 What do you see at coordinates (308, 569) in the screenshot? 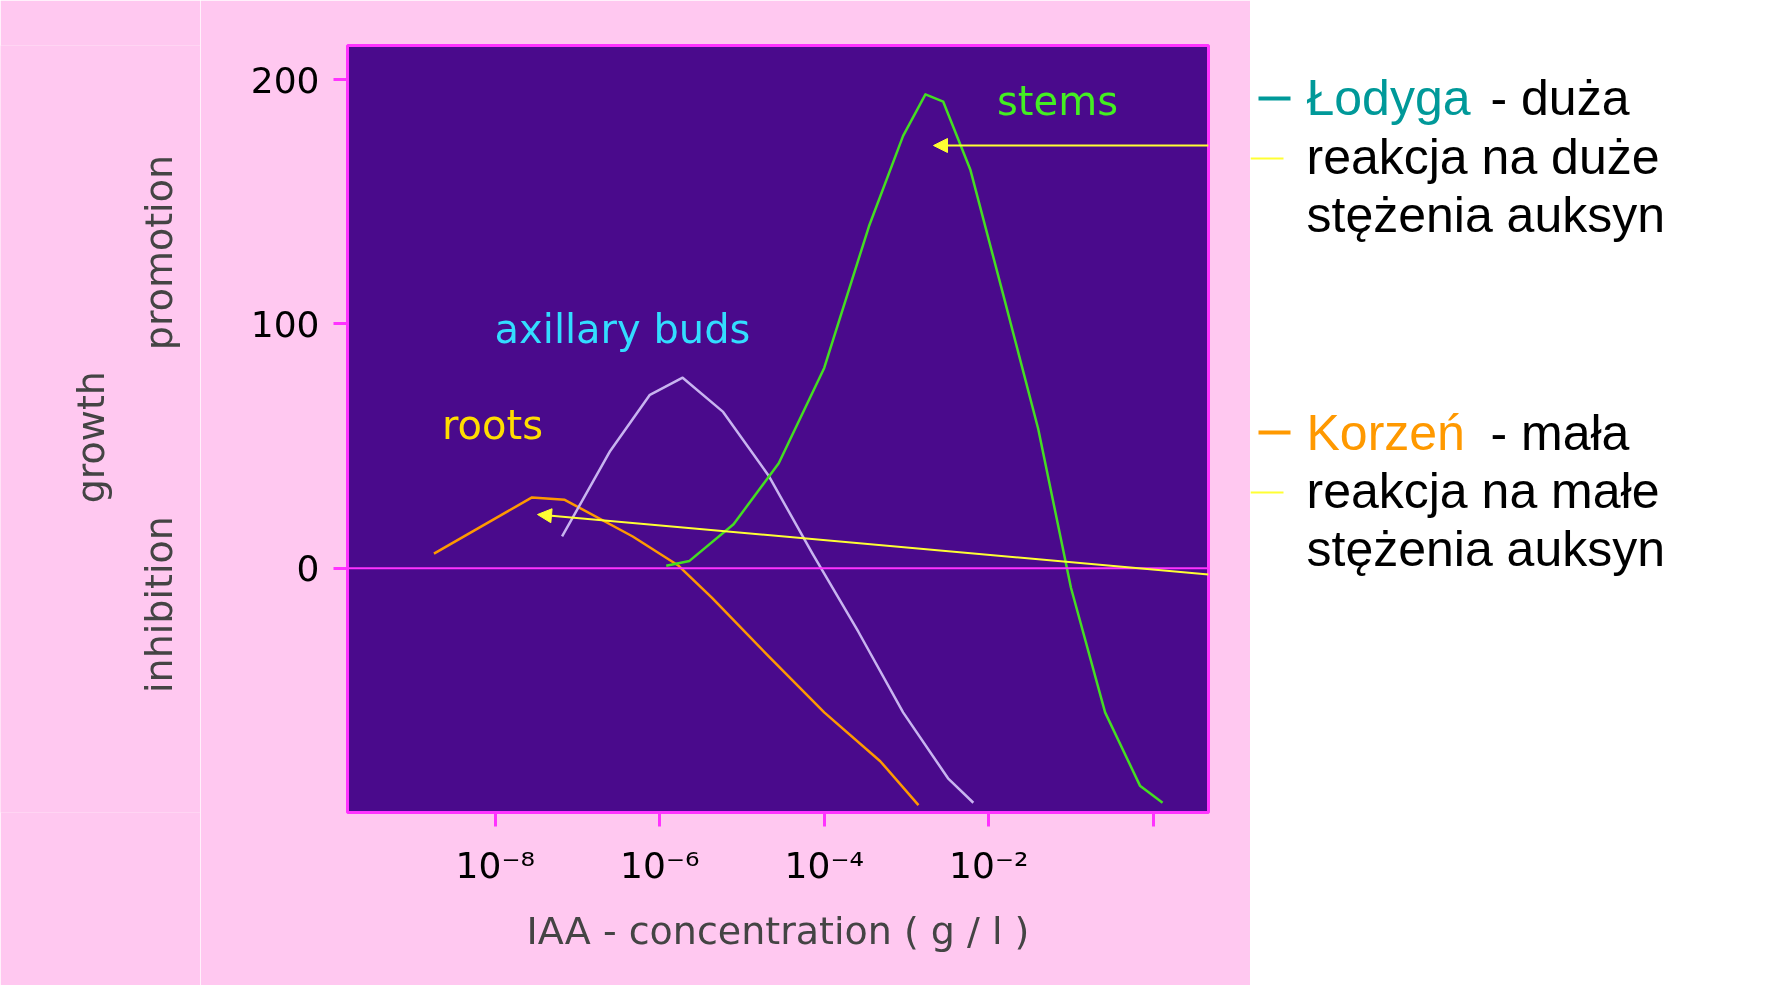
I see `y-tick-label: 0` at bounding box center [308, 569].